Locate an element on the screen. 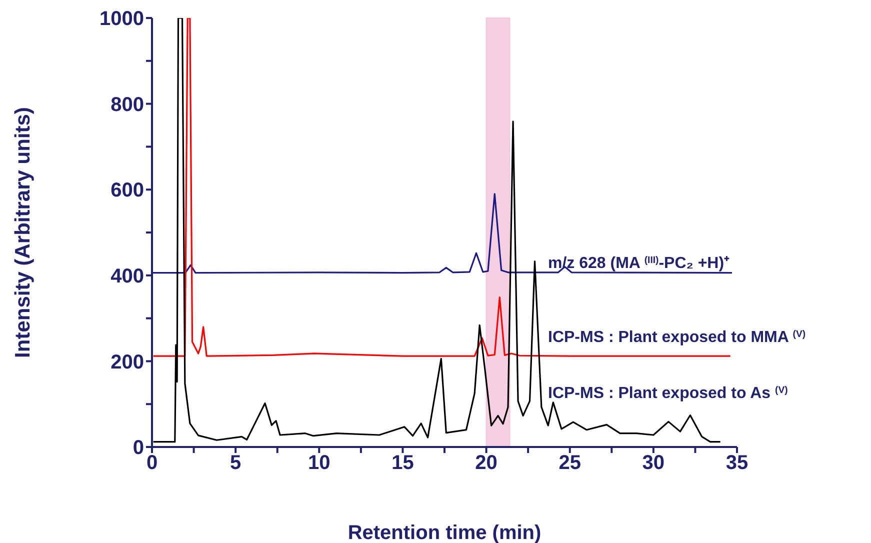 The height and width of the screenshot is (543, 871). x-tick-label: 25 is located at coordinates (569, 463).